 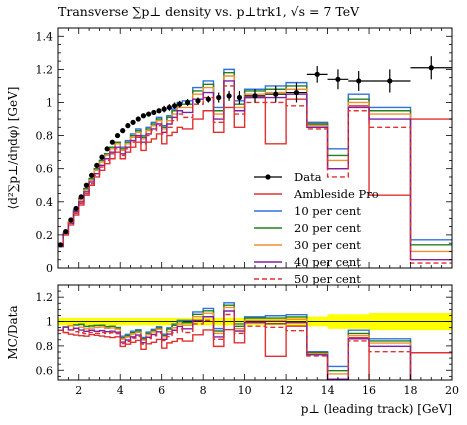 What do you see at coordinates (49, 102) in the screenshot?
I see `y-tick-label-5: 1` at bounding box center [49, 102].